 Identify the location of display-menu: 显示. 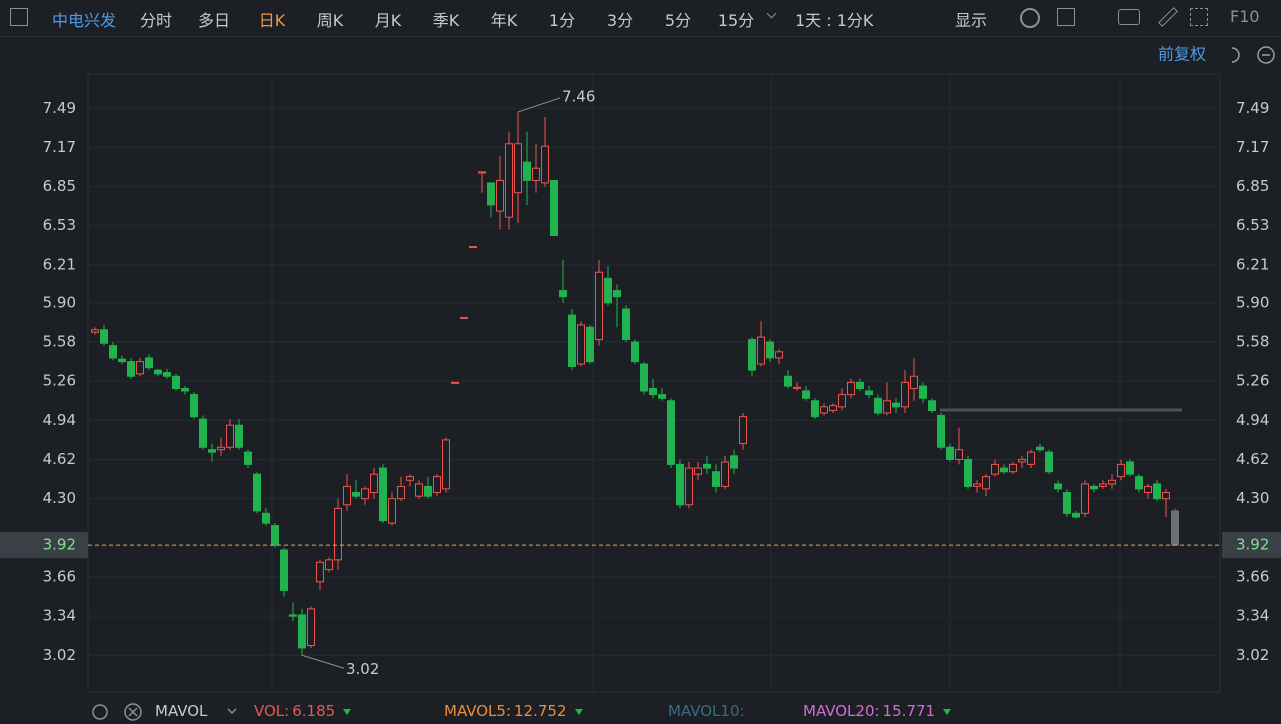
(971, 20).